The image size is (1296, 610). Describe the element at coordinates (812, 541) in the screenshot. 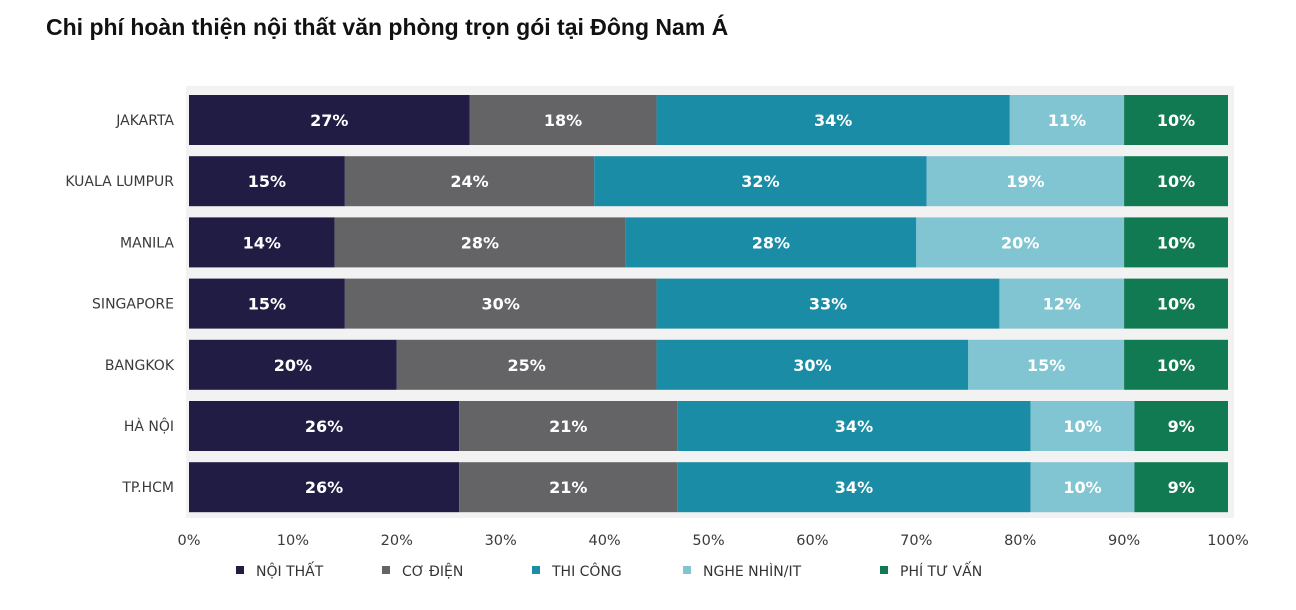

I see `x-tick-label: 60%` at that location.